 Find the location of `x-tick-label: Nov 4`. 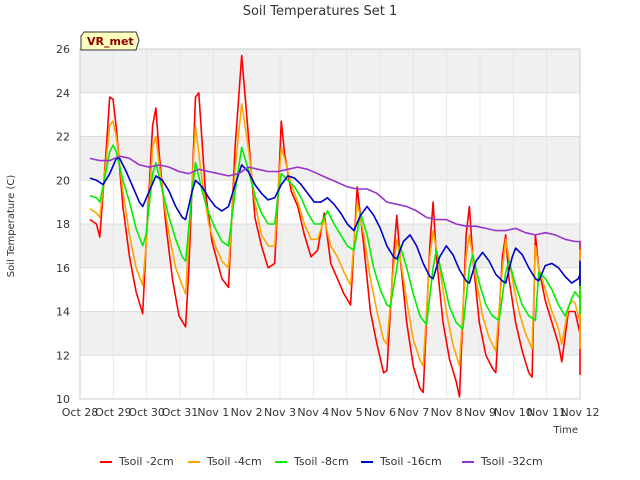

x-tick-label: Nov 4 is located at coordinates (313, 412).